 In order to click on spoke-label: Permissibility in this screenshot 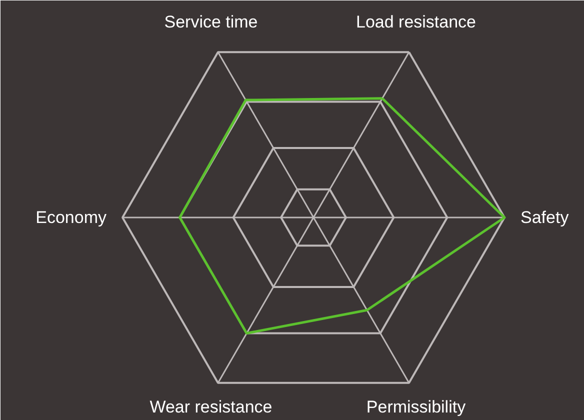, I will do `click(416, 406)`.